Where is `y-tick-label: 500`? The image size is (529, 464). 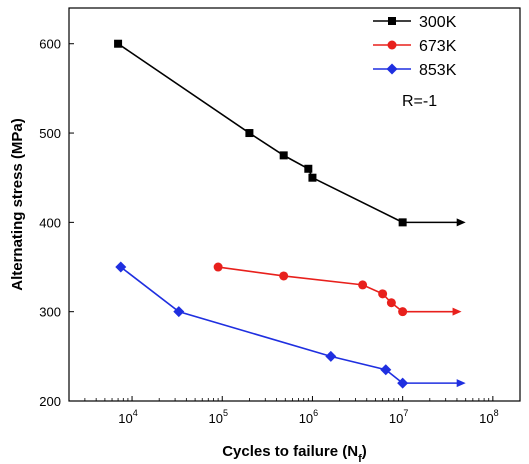 y-tick-label: 500 is located at coordinates (50, 133).